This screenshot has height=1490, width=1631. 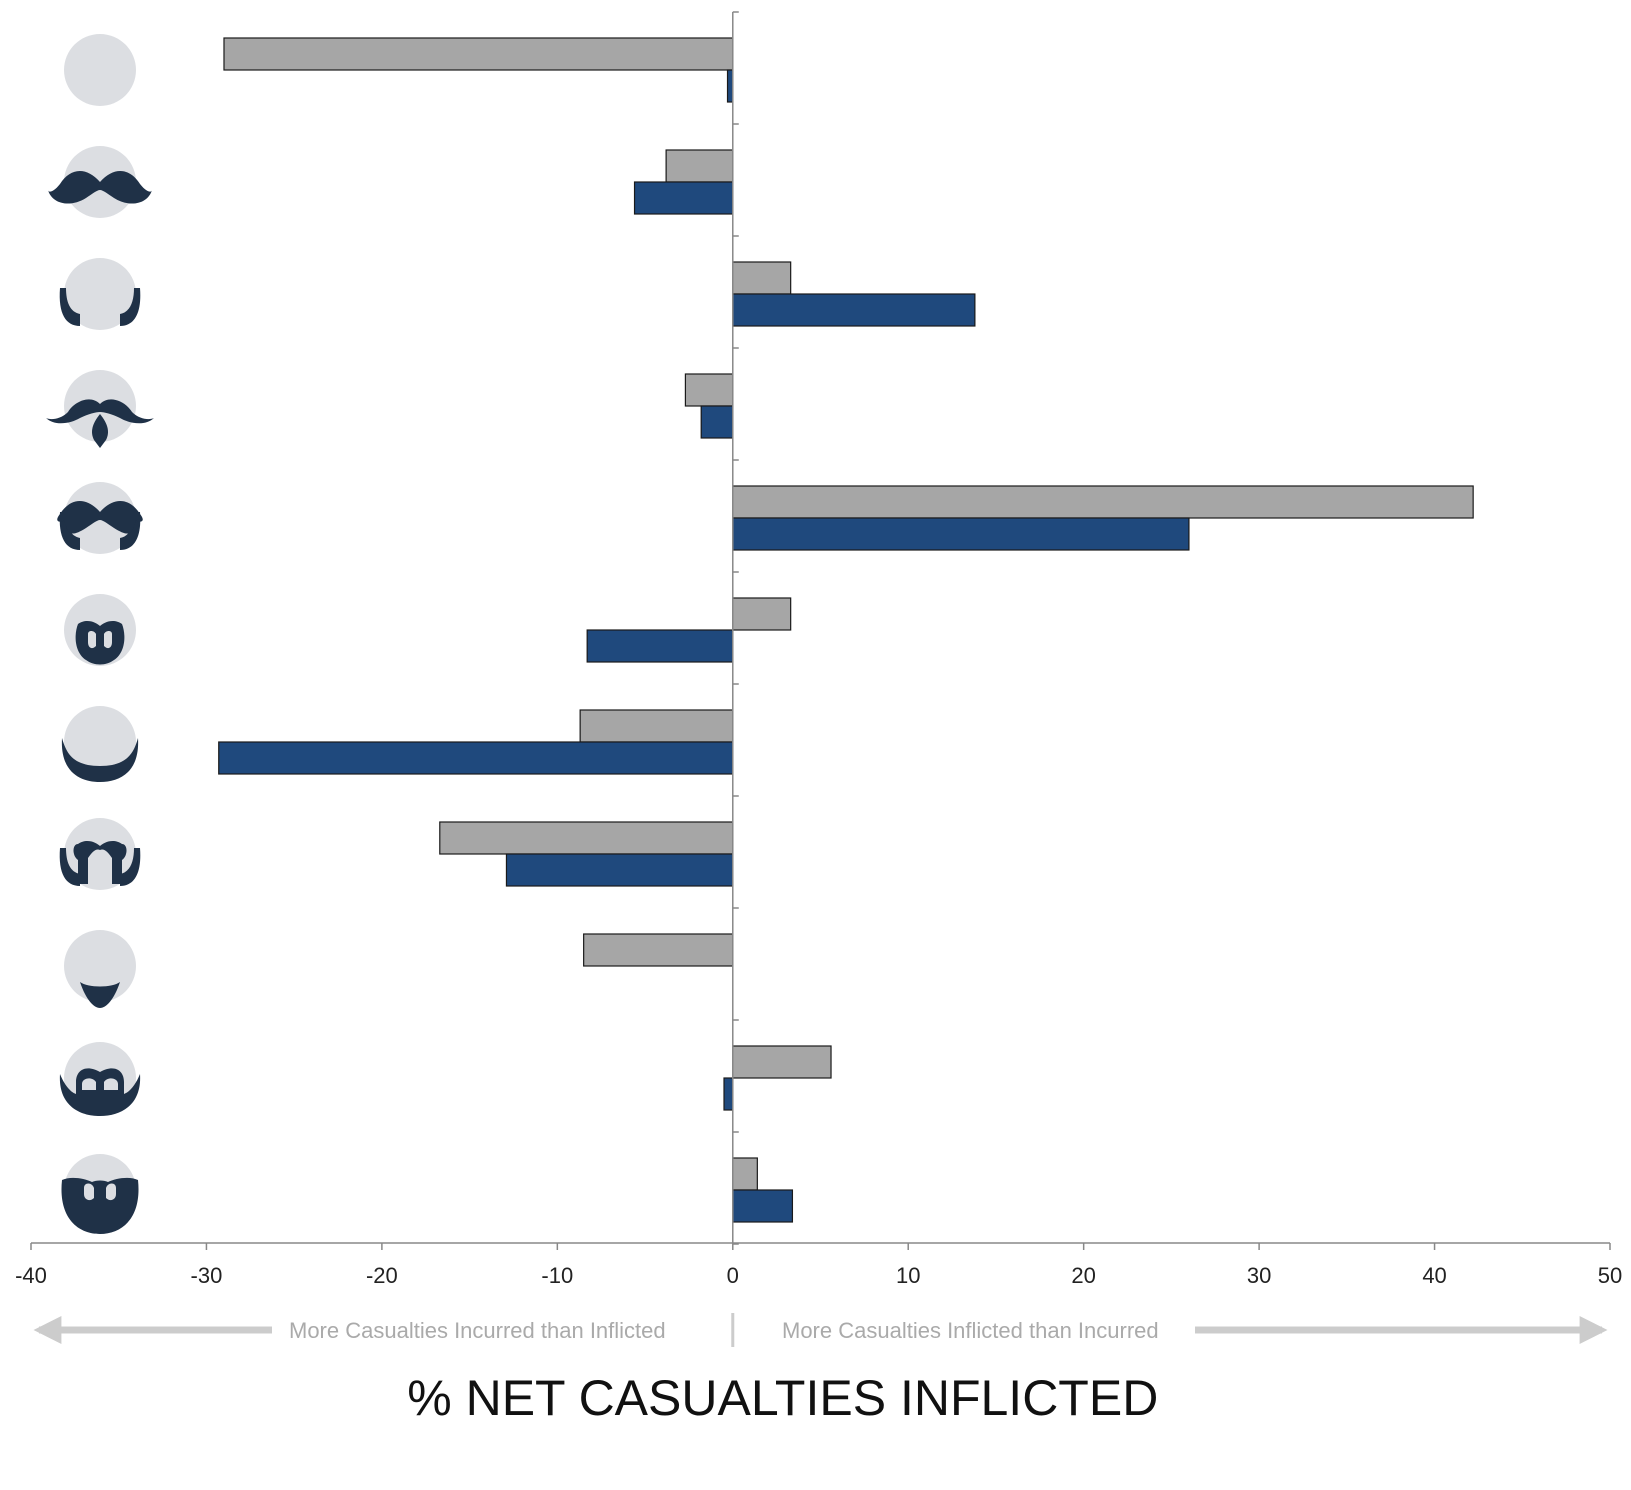 What do you see at coordinates (733, 1275) in the screenshot?
I see `x-tick-label: 0` at bounding box center [733, 1275].